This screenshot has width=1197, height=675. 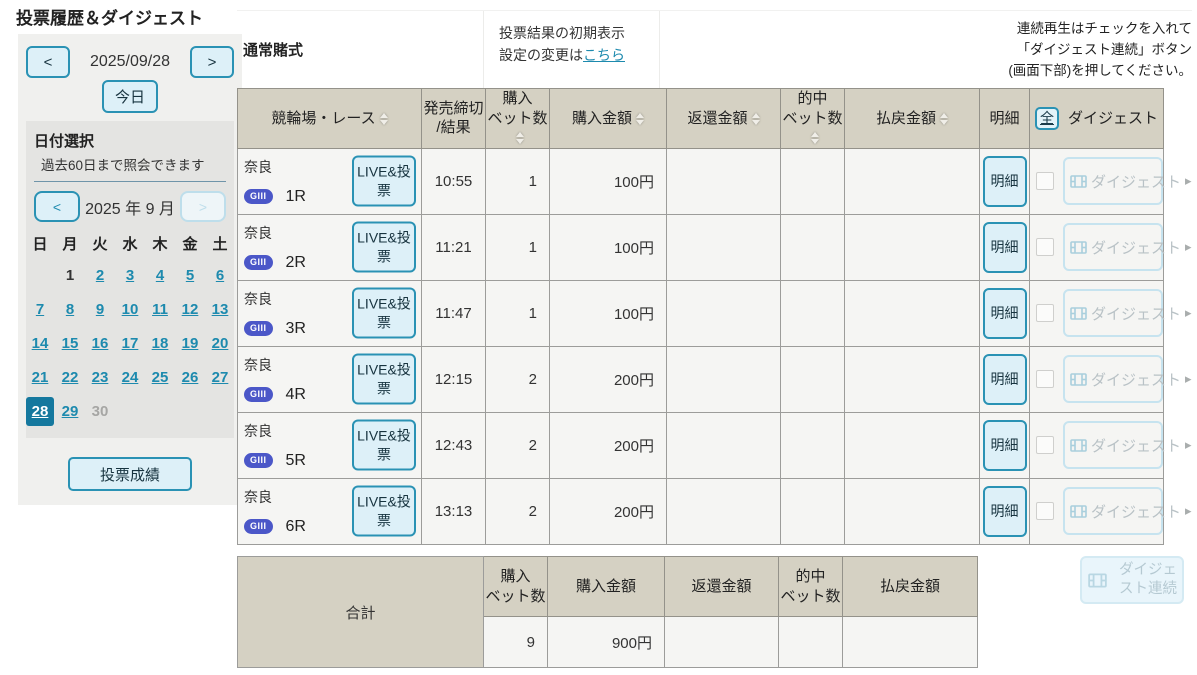 What do you see at coordinates (220, 309) in the screenshot?
I see `calendar-day: 13` at bounding box center [220, 309].